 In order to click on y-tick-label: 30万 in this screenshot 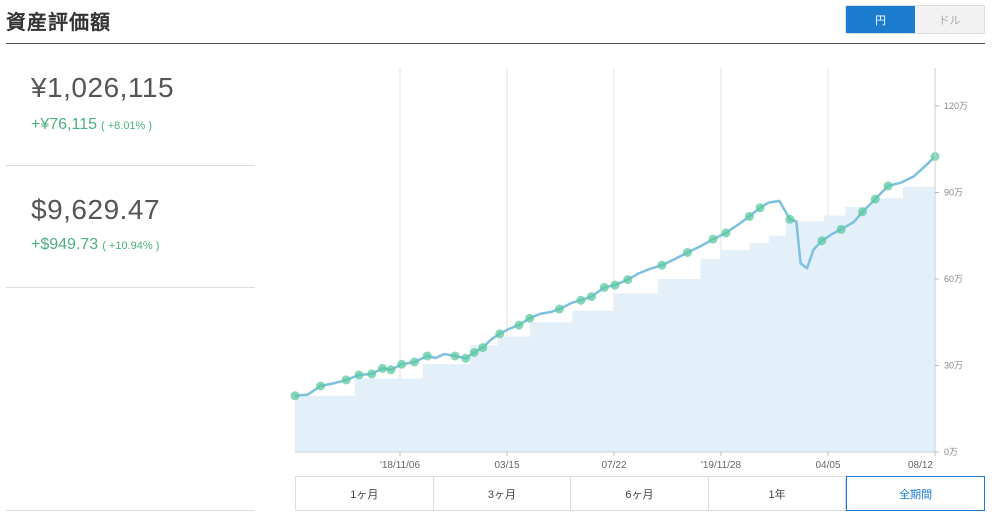, I will do `click(953, 366)`.